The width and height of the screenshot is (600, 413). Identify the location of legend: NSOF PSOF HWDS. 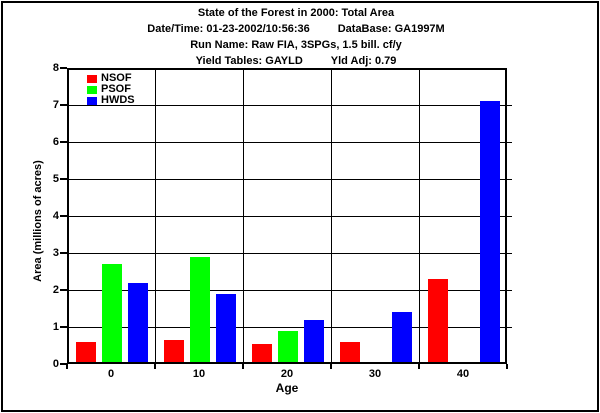
(111, 89).